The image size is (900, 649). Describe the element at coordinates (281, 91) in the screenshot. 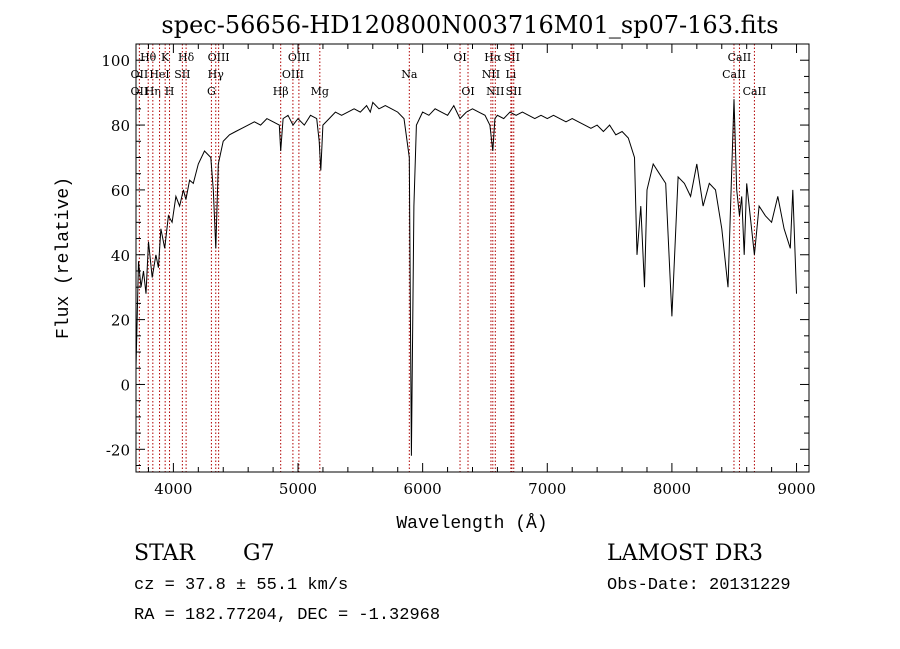

I see `marker-label: Hβ` at that location.